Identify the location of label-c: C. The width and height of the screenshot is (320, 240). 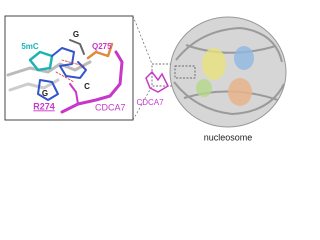
(87, 86).